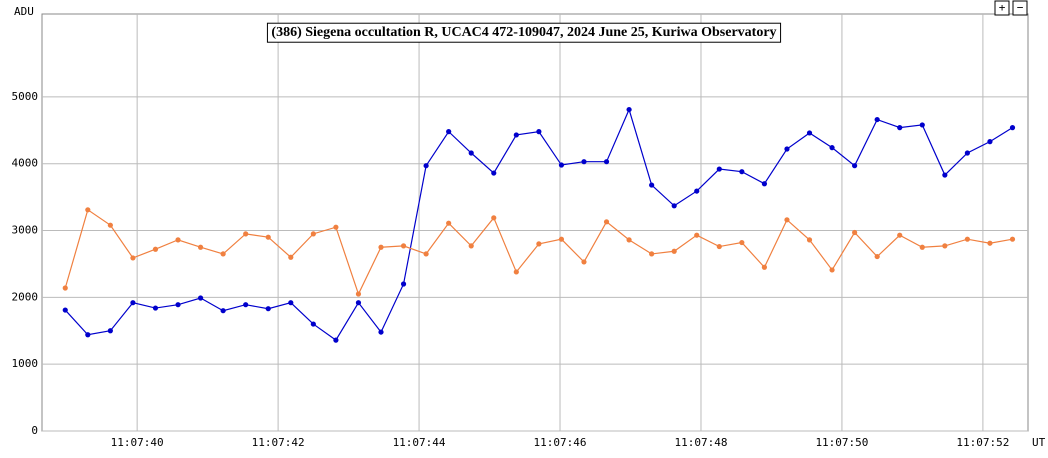 Image resolution: width=1048 pixels, height=458 pixels. What do you see at coordinates (841, 442) in the screenshot?
I see `x-tick-label: 11:07:50` at bounding box center [841, 442].